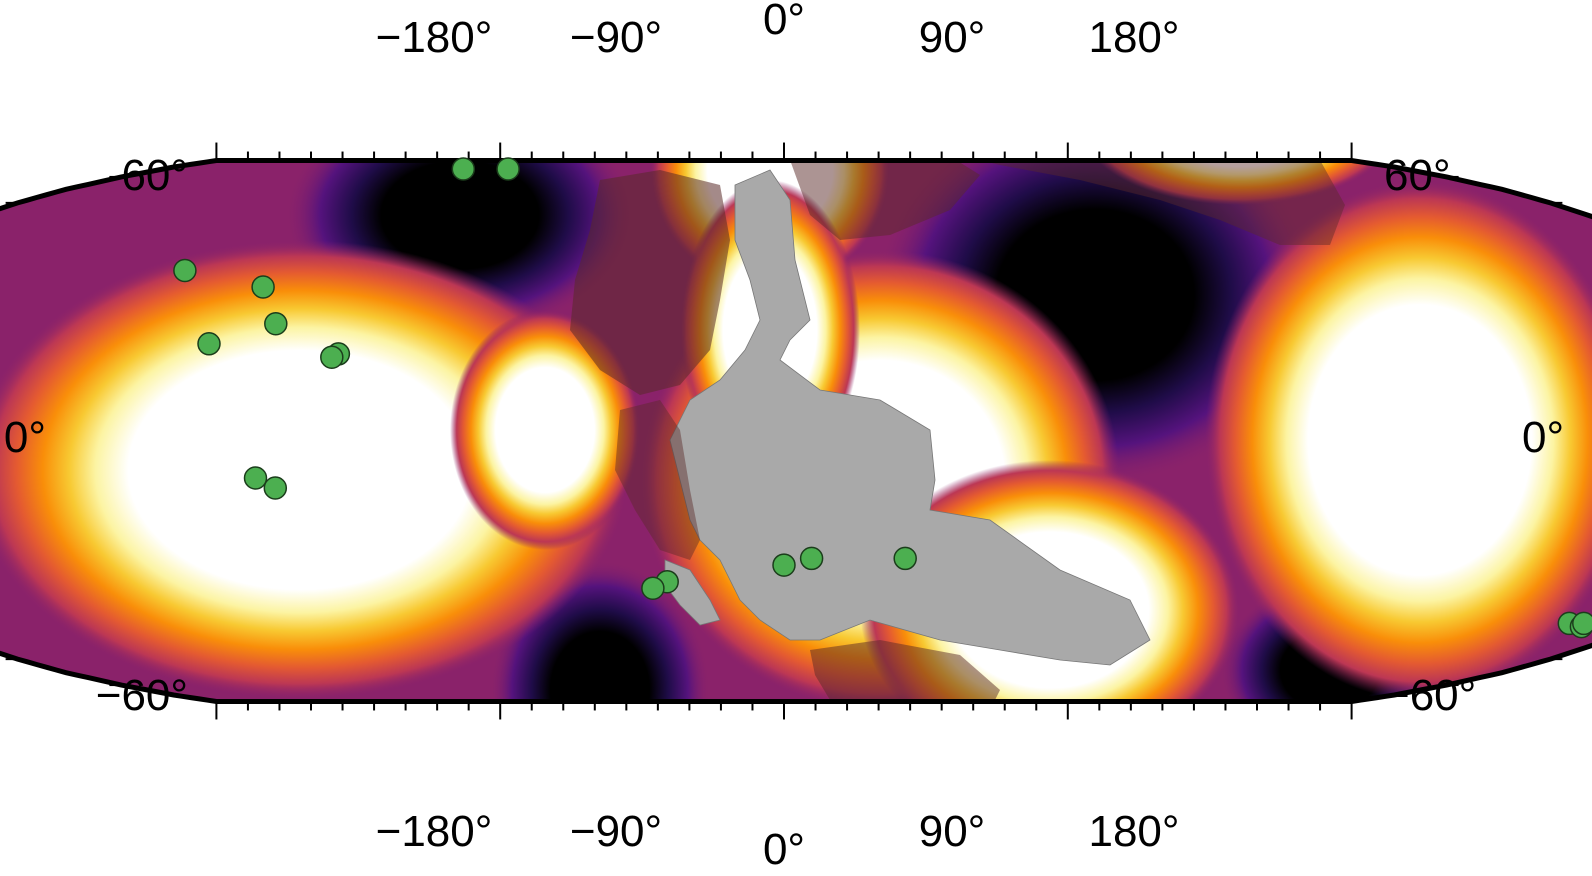 This screenshot has width=1592, height=876. I want to click on top-axis-labels: −180° −90° 0° 90° 180°, so click(778, 31).